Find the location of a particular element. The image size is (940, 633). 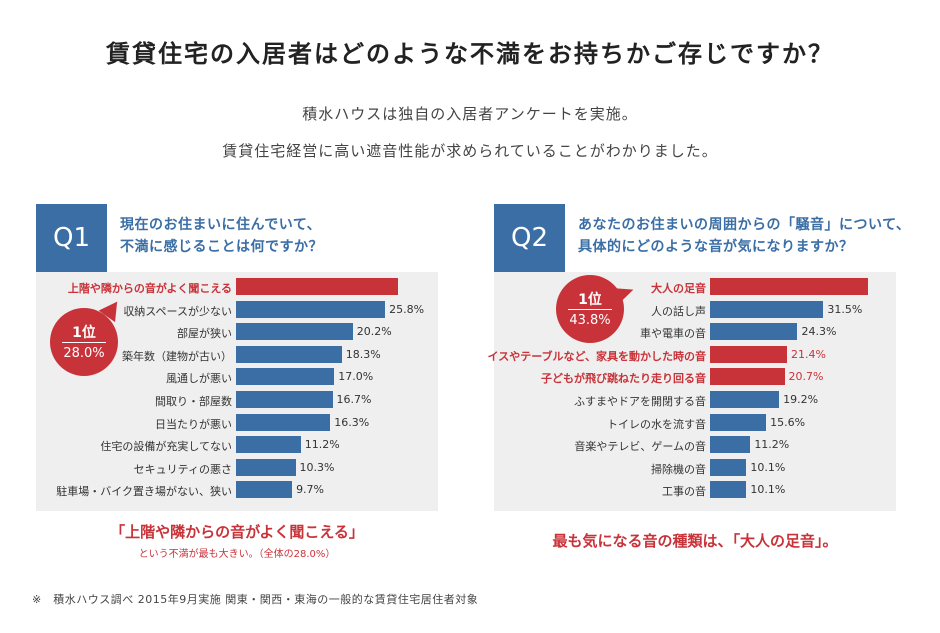

q1-bar-label: 上階や隣からの音がよく聞こえる is located at coordinates (149, 288).